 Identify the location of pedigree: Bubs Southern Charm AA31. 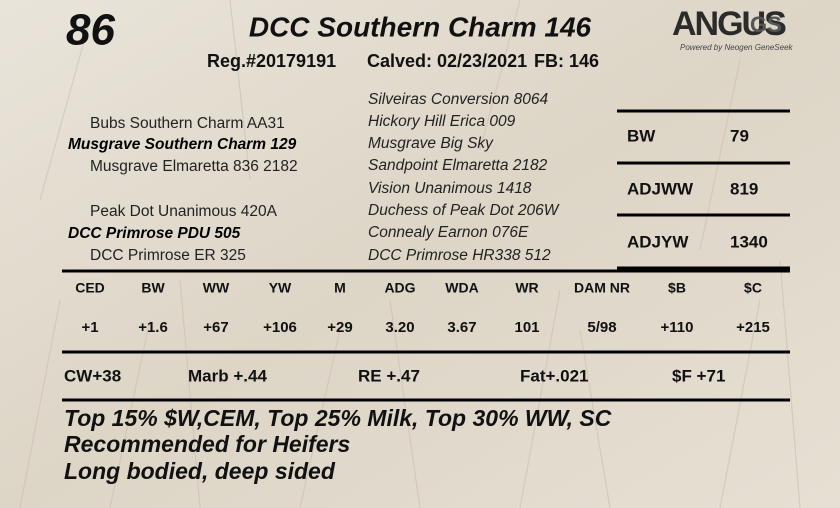
(187, 123).